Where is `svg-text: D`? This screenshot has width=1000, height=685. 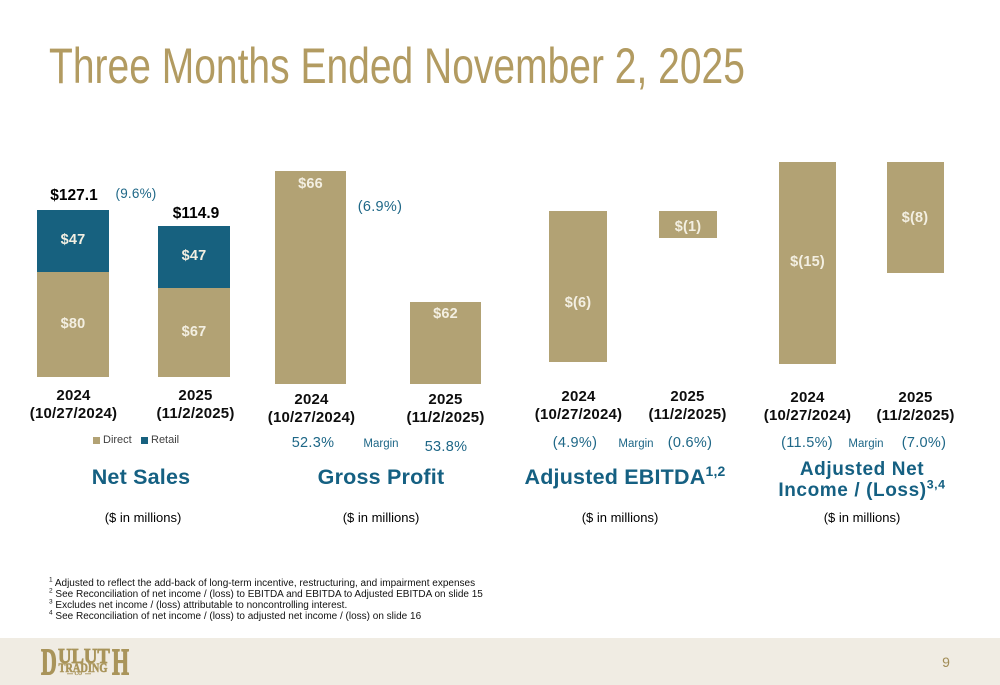 svg-text: D is located at coordinates (49, 661).